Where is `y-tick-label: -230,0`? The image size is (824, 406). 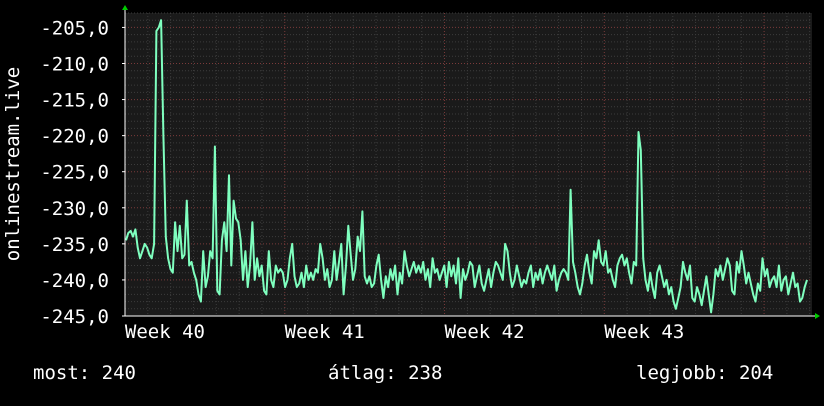
y-tick-label: -230,0 is located at coordinates (74, 209).